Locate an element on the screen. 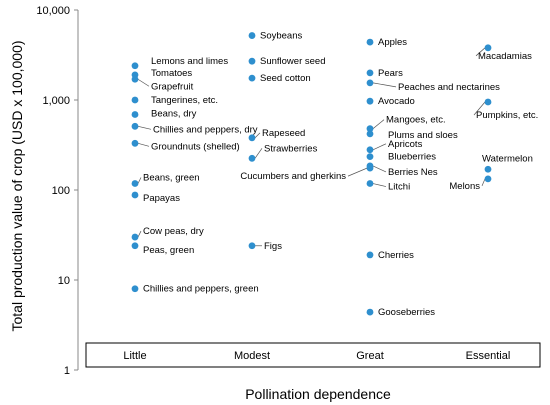  point-label: Grapefruit is located at coordinates (172, 86).